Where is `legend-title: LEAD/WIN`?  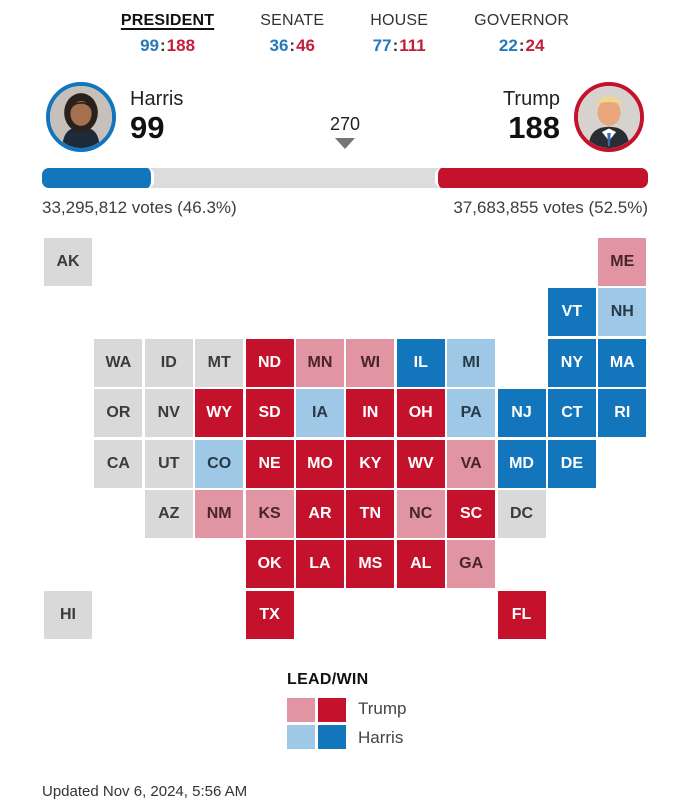 legend-title: LEAD/WIN is located at coordinates (328, 679).